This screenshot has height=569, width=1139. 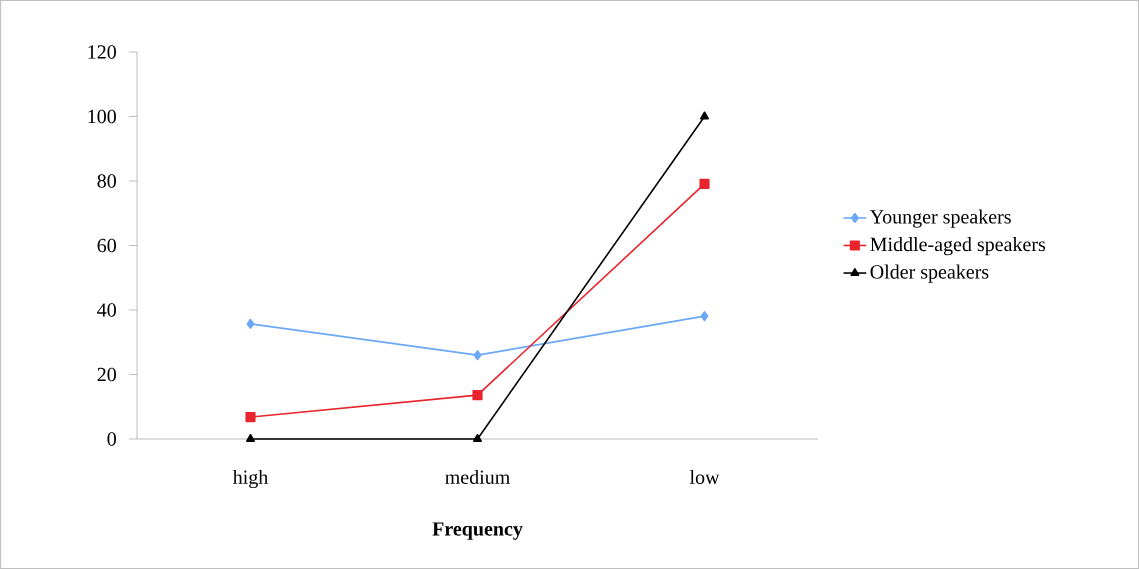 What do you see at coordinates (106, 310) in the screenshot?
I see `y-tick-label: 40` at bounding box center [106, 310].